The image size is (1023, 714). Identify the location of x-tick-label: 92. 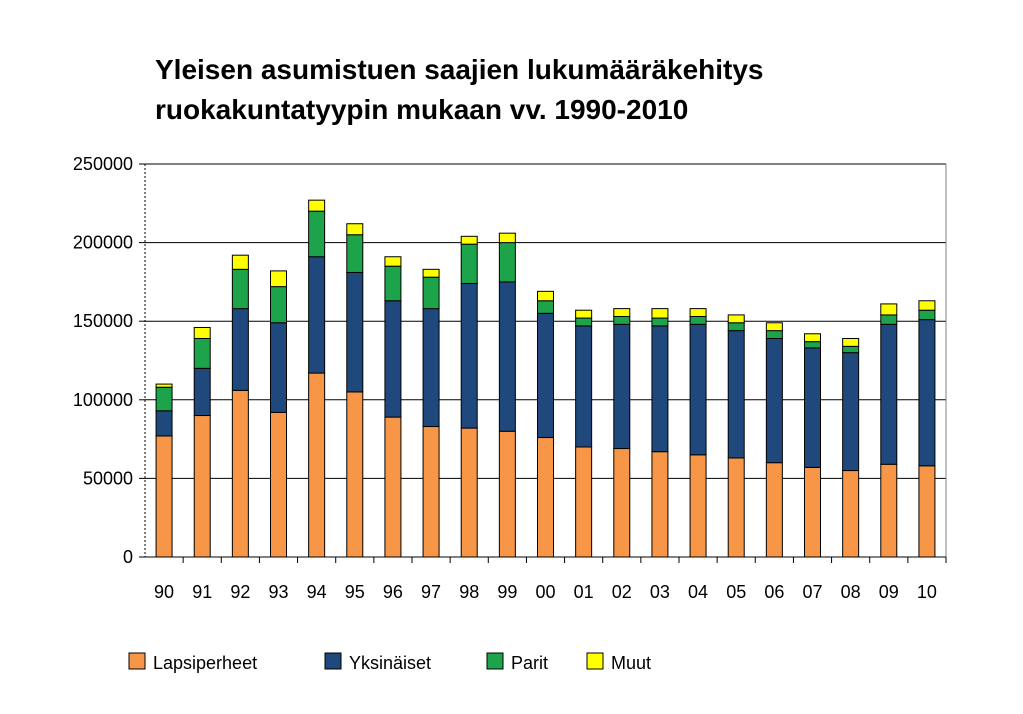
(240, 592).